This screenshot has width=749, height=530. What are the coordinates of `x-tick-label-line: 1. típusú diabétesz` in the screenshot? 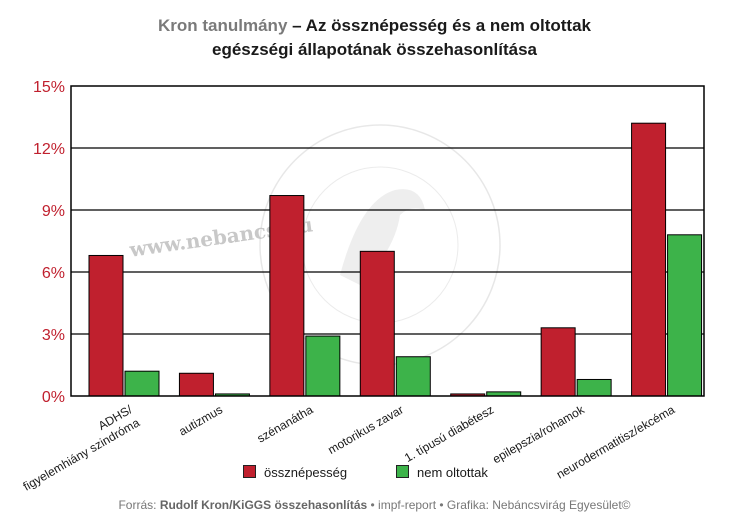 It's located at (449, 433).